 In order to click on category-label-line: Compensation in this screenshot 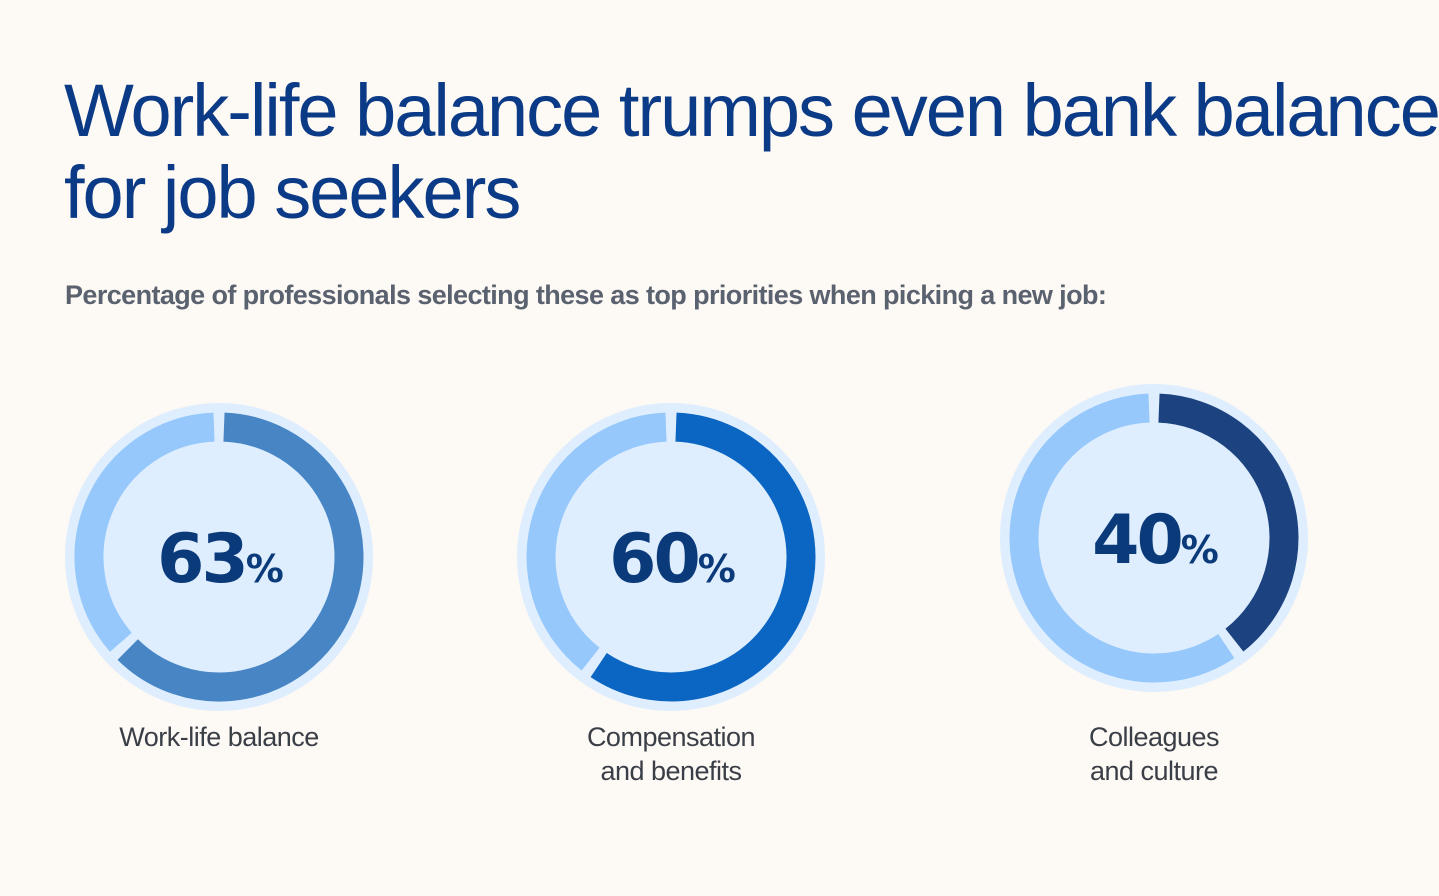, I will do `click(671, 737)`.